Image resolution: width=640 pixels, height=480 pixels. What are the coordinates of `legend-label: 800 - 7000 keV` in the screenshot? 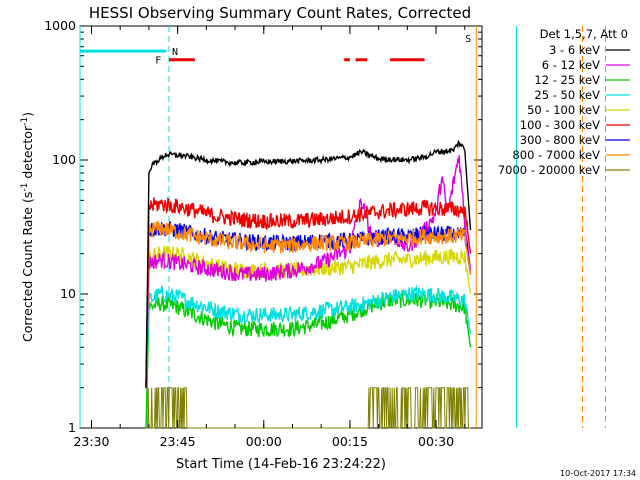 It's located at (556, 155).